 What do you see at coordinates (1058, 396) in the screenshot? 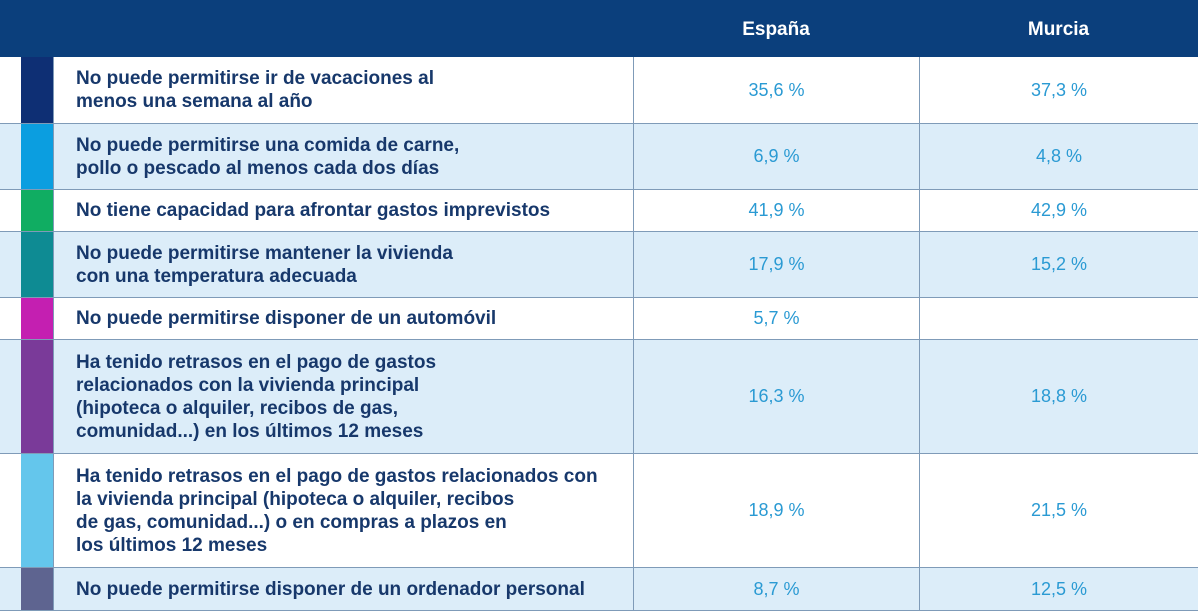
I see `value-cell: 18,8 %` at bounding box center [1058, 396].